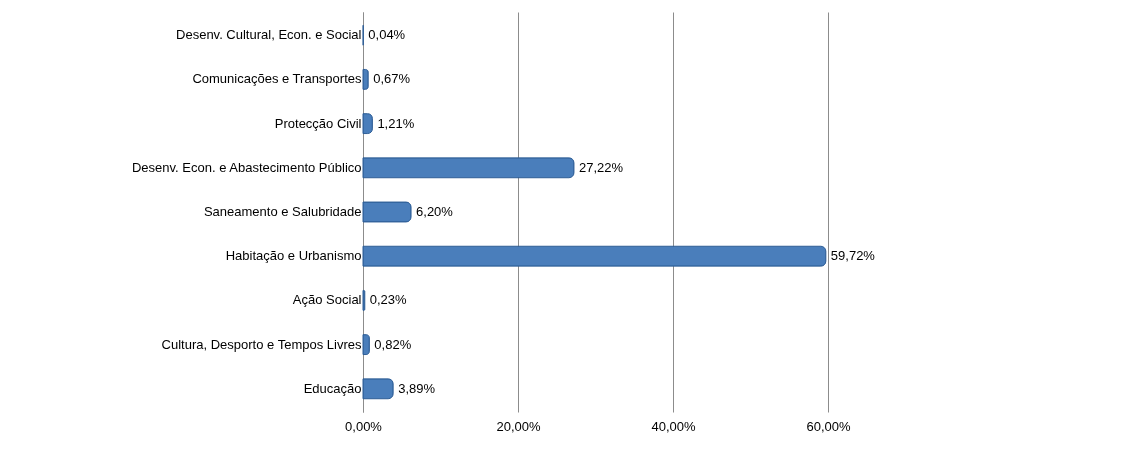 Image resolution: width=1130 pixels, height=466 pixels. I want to click on y-tick-label: Comunicações e Transportes, so click(277, 79).